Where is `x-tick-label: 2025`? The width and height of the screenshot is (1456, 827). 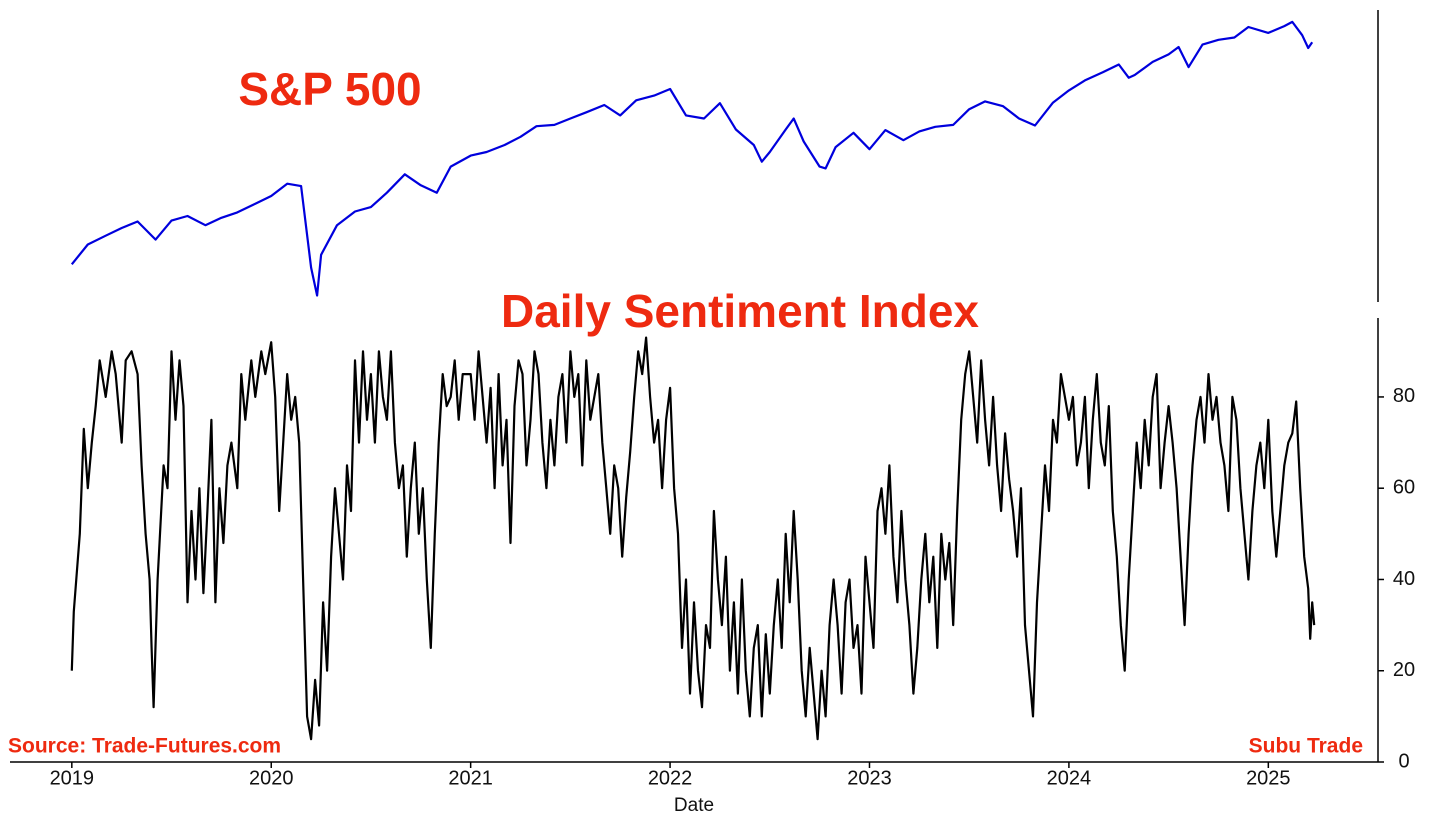 x-tick-label: 2025 is located at coordinates (1268, 778).